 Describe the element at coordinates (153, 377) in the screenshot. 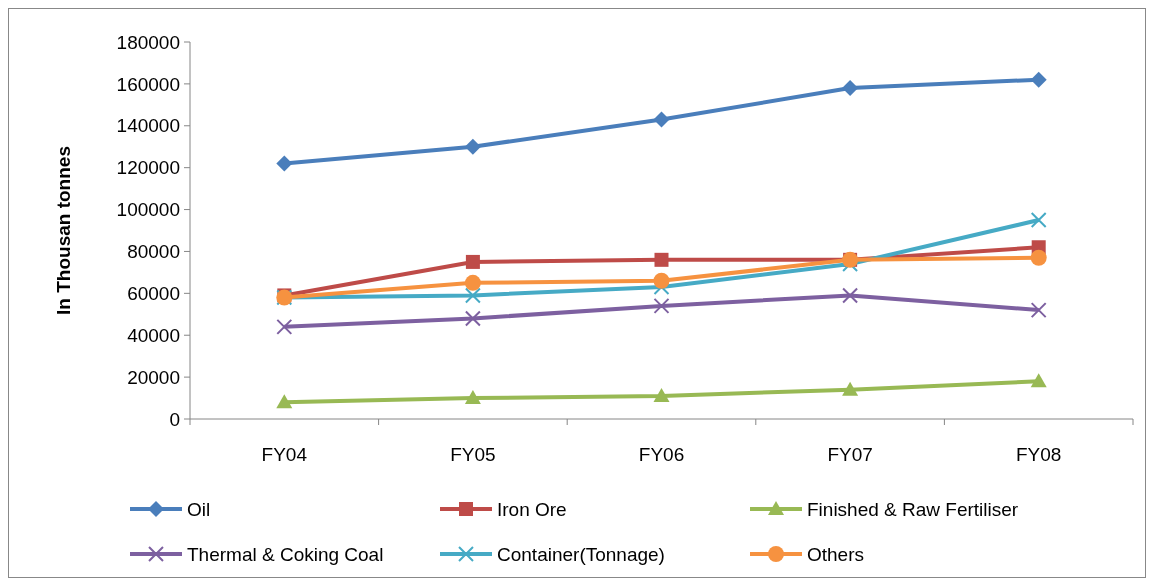

I see `y-tick-label: 20000` at that location.